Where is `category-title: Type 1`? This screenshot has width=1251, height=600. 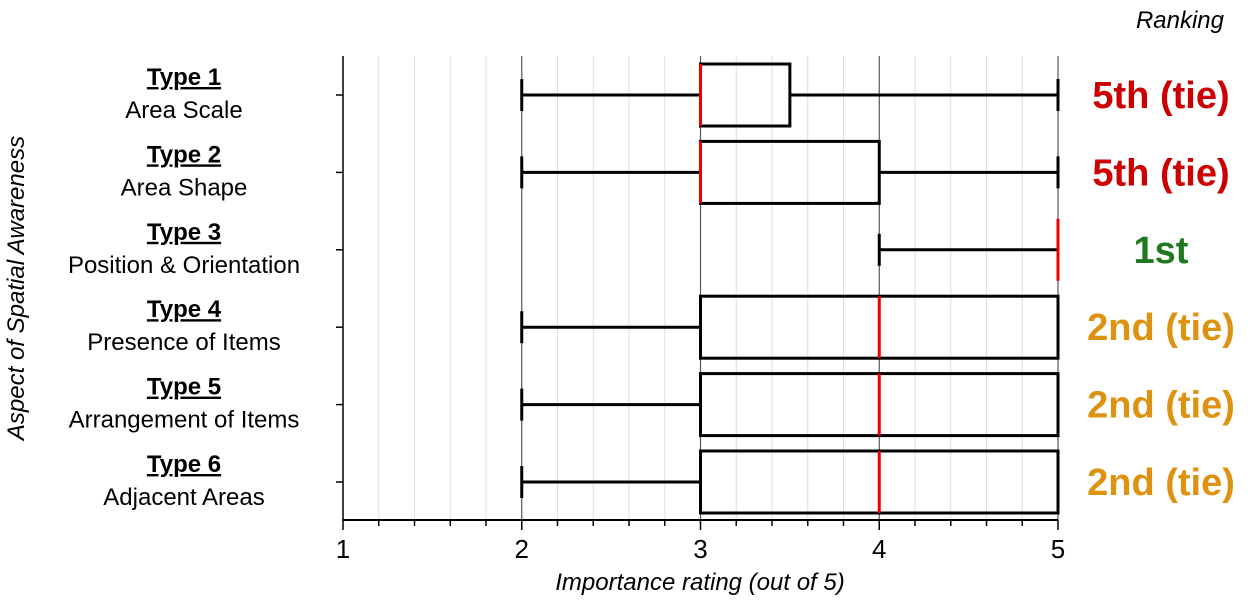 category-title: Type 1 is located at coordinates (184, 77).